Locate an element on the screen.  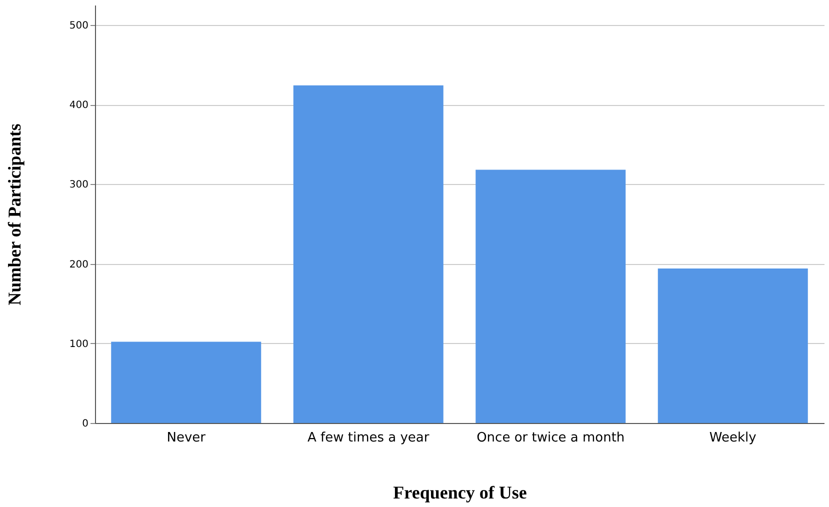
y-tick-label: 100 is located at coordinates (78, 344).